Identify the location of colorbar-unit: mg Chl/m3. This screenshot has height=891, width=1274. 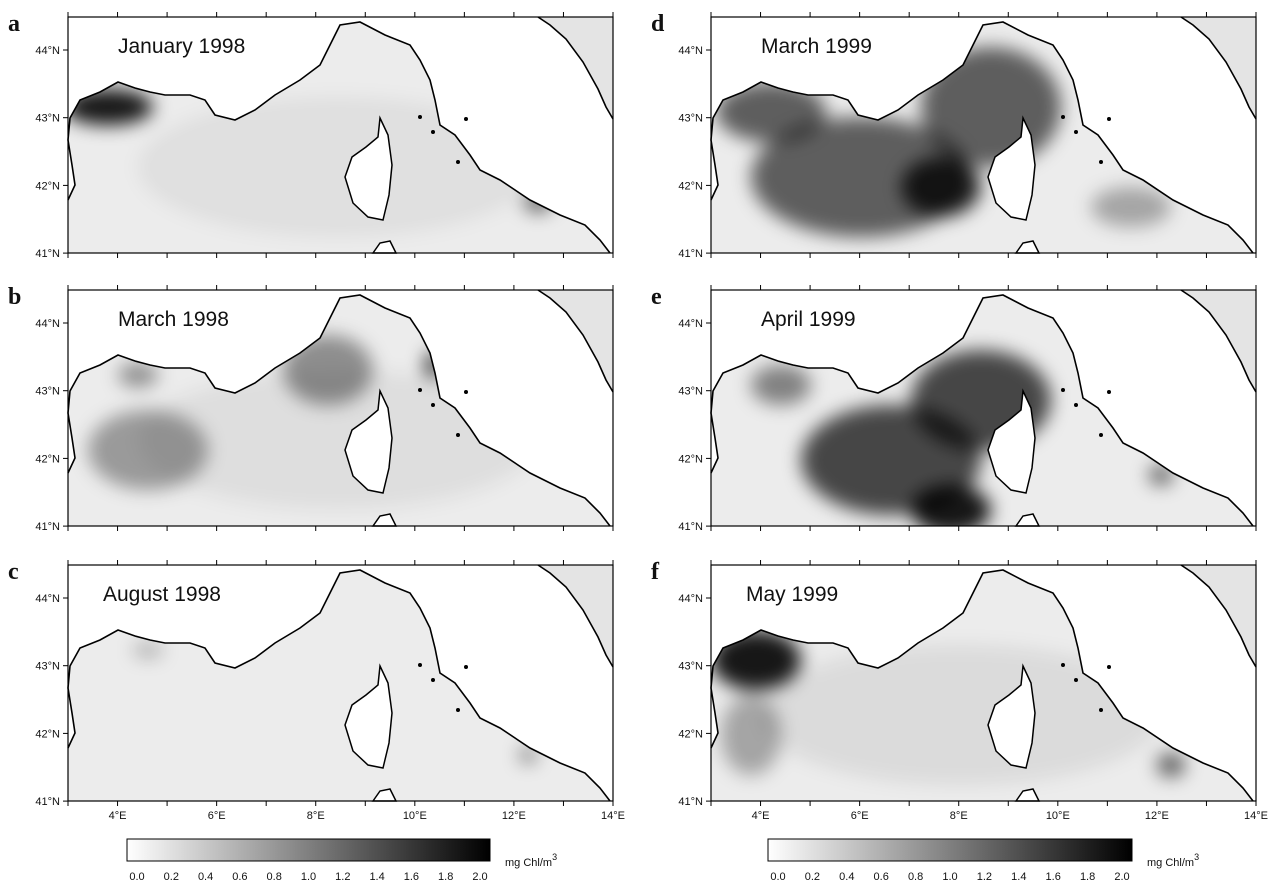
(531, 860).